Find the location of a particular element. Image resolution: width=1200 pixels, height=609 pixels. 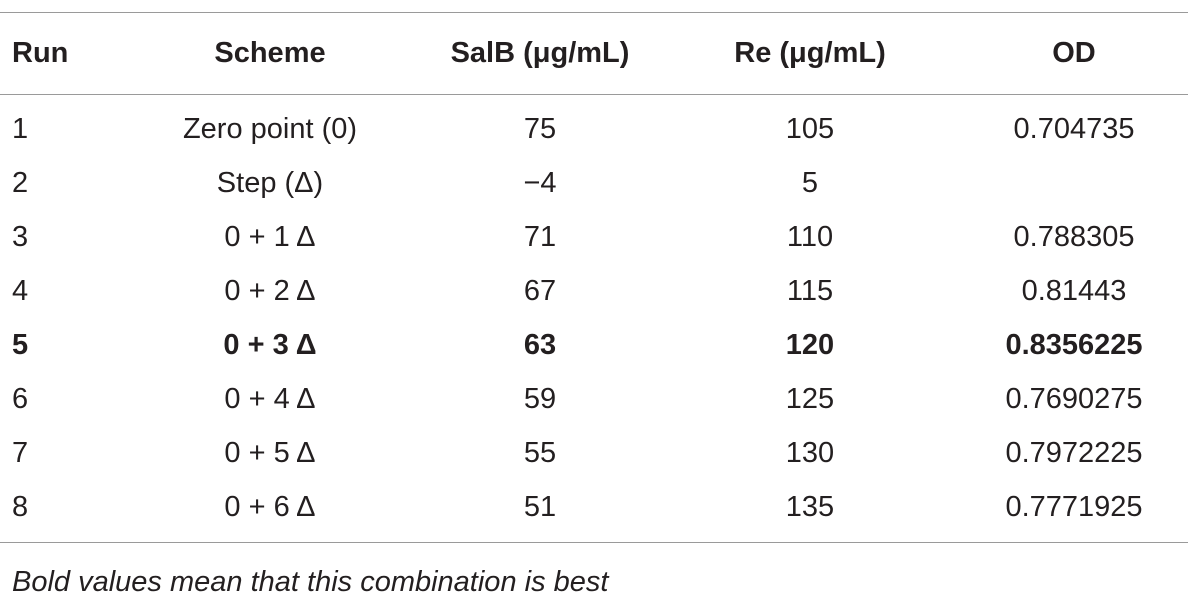

cell-re: 135 is located at coordinates (810, 506).